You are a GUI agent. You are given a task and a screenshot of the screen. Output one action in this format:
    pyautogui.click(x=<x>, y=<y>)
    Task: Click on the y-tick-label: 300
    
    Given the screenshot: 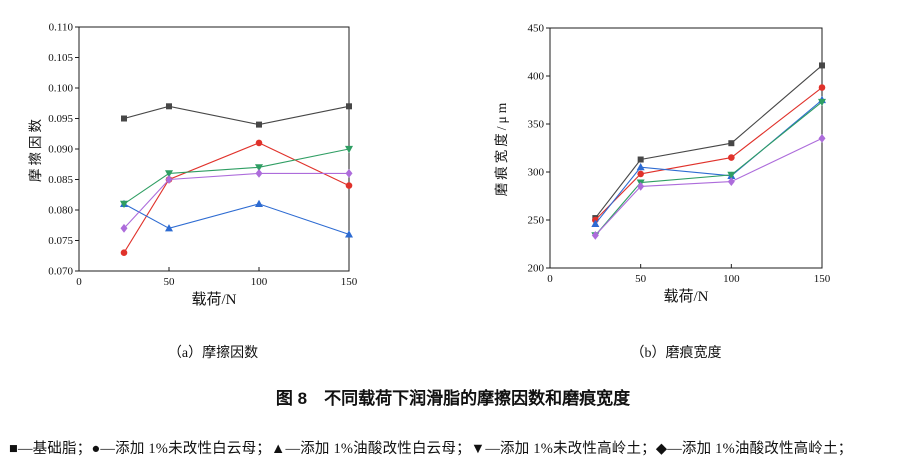 What is the action you would take?
    pyautogui.click(x=536, y=173)
    